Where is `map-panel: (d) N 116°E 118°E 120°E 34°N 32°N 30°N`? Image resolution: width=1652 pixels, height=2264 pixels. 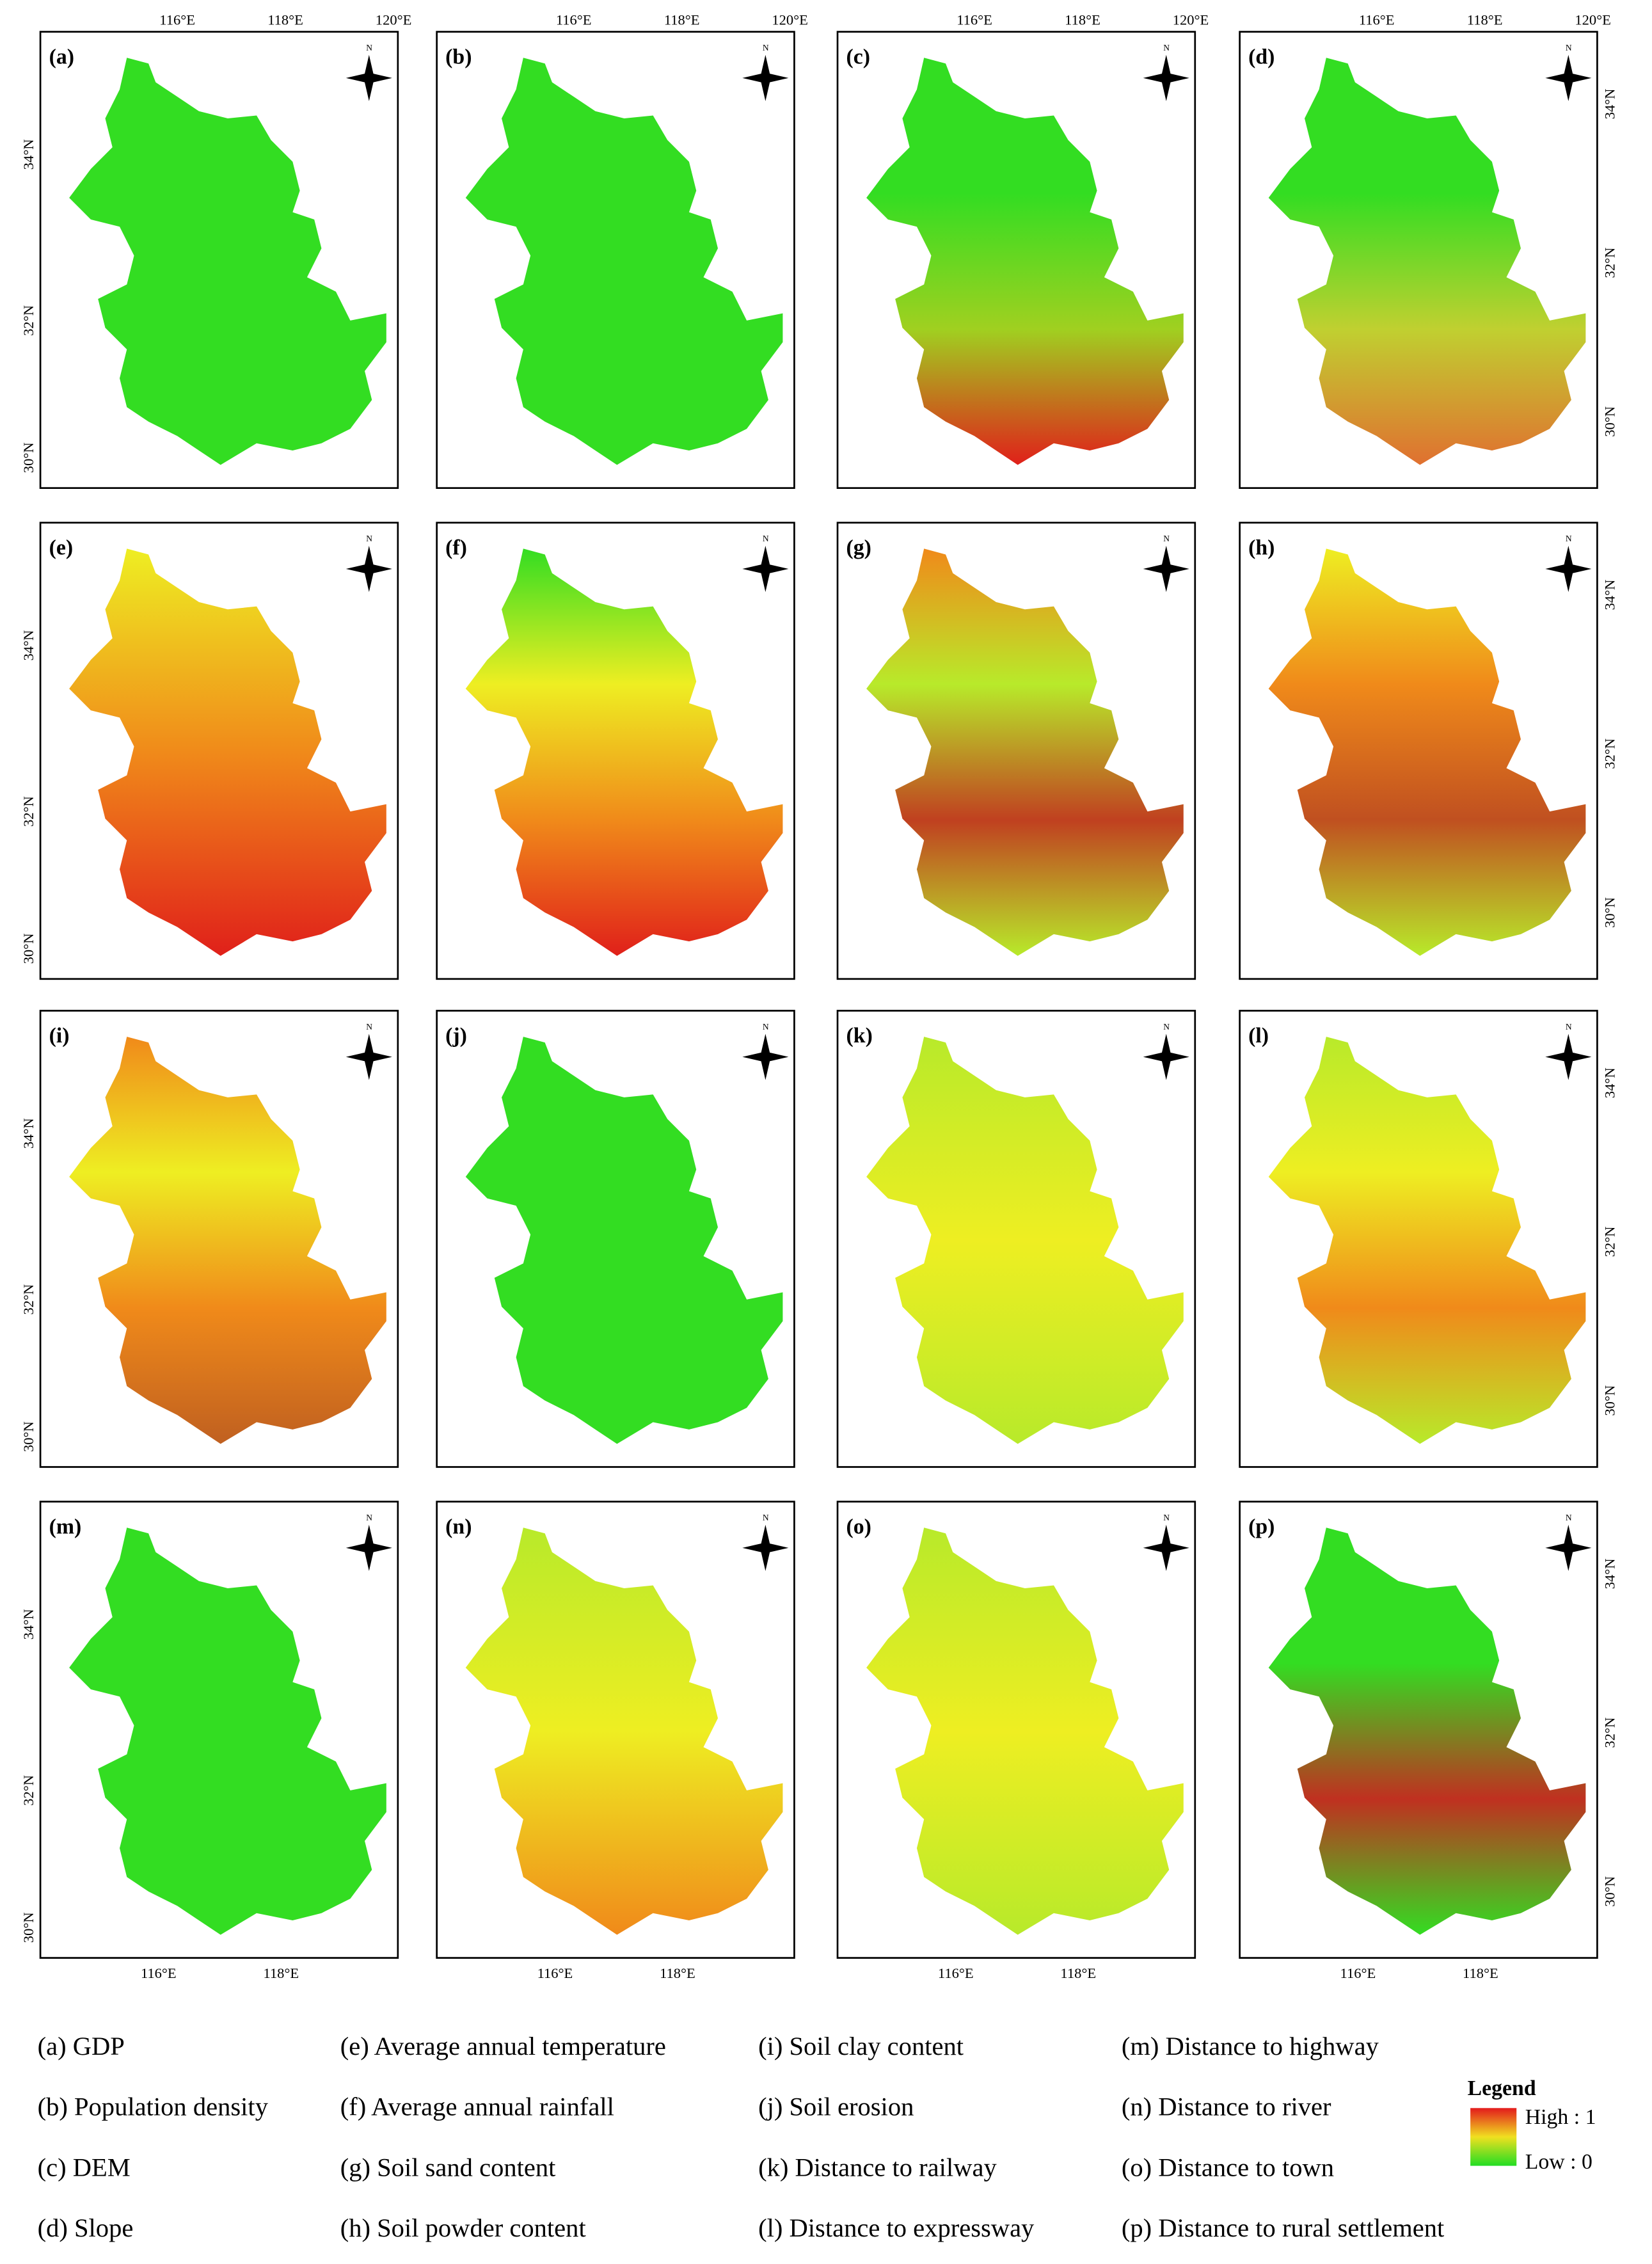 map-panel: (d) N 116°E 118°E 120°E 34°N 32°N 30°N is located at coordinates (1428, 251).